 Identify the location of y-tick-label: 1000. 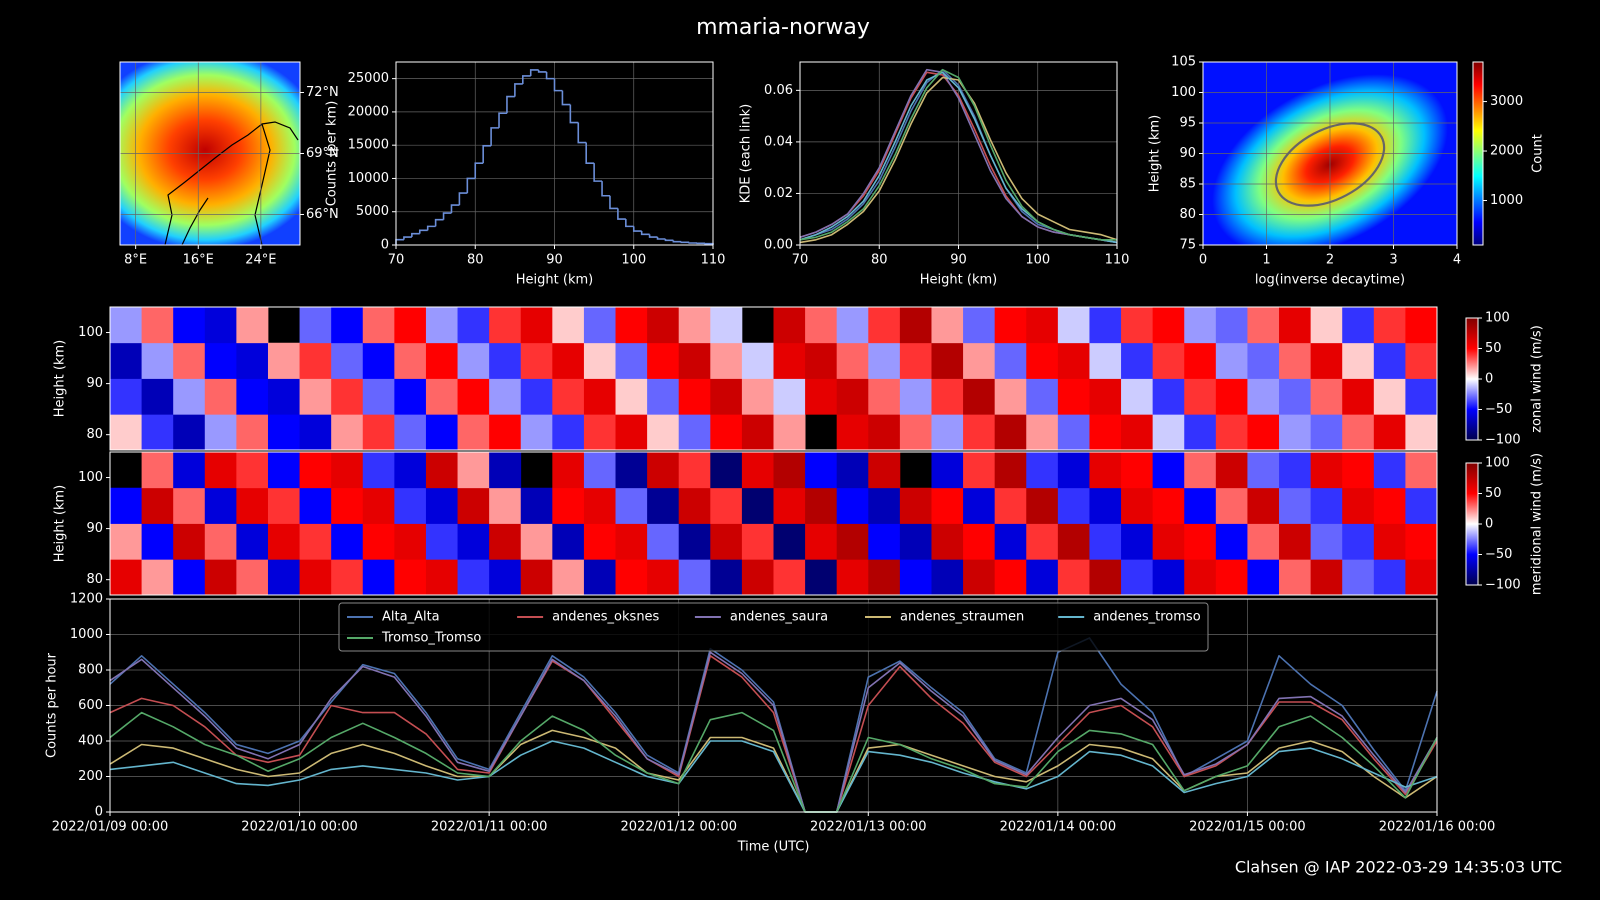
(86, 634).